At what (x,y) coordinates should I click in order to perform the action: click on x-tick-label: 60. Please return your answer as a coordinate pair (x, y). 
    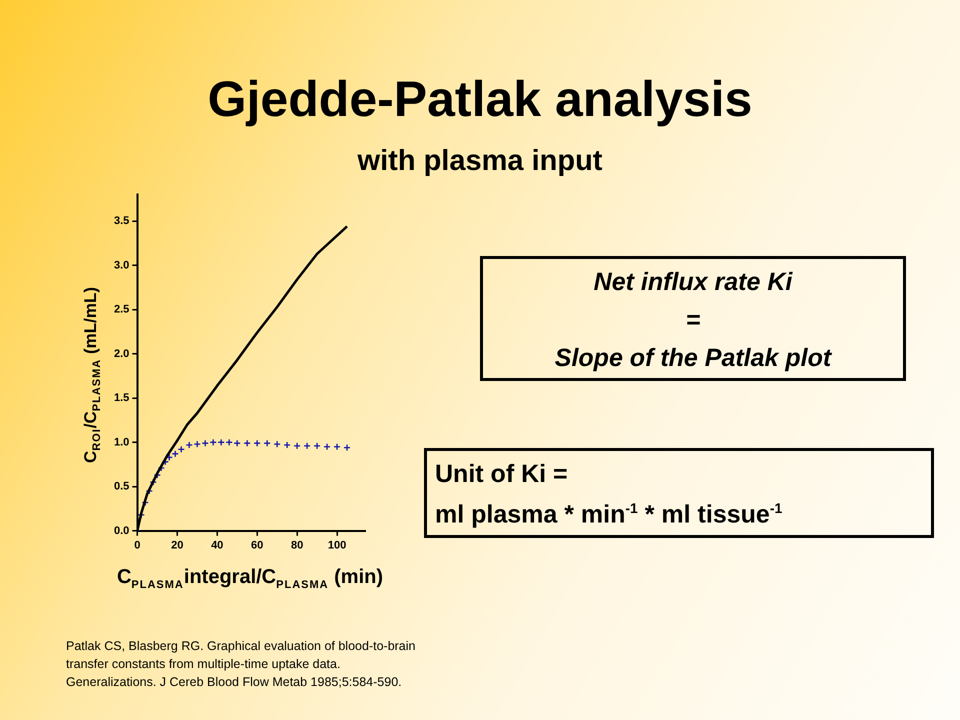
    Looking at the image, I should click on (257, 545).